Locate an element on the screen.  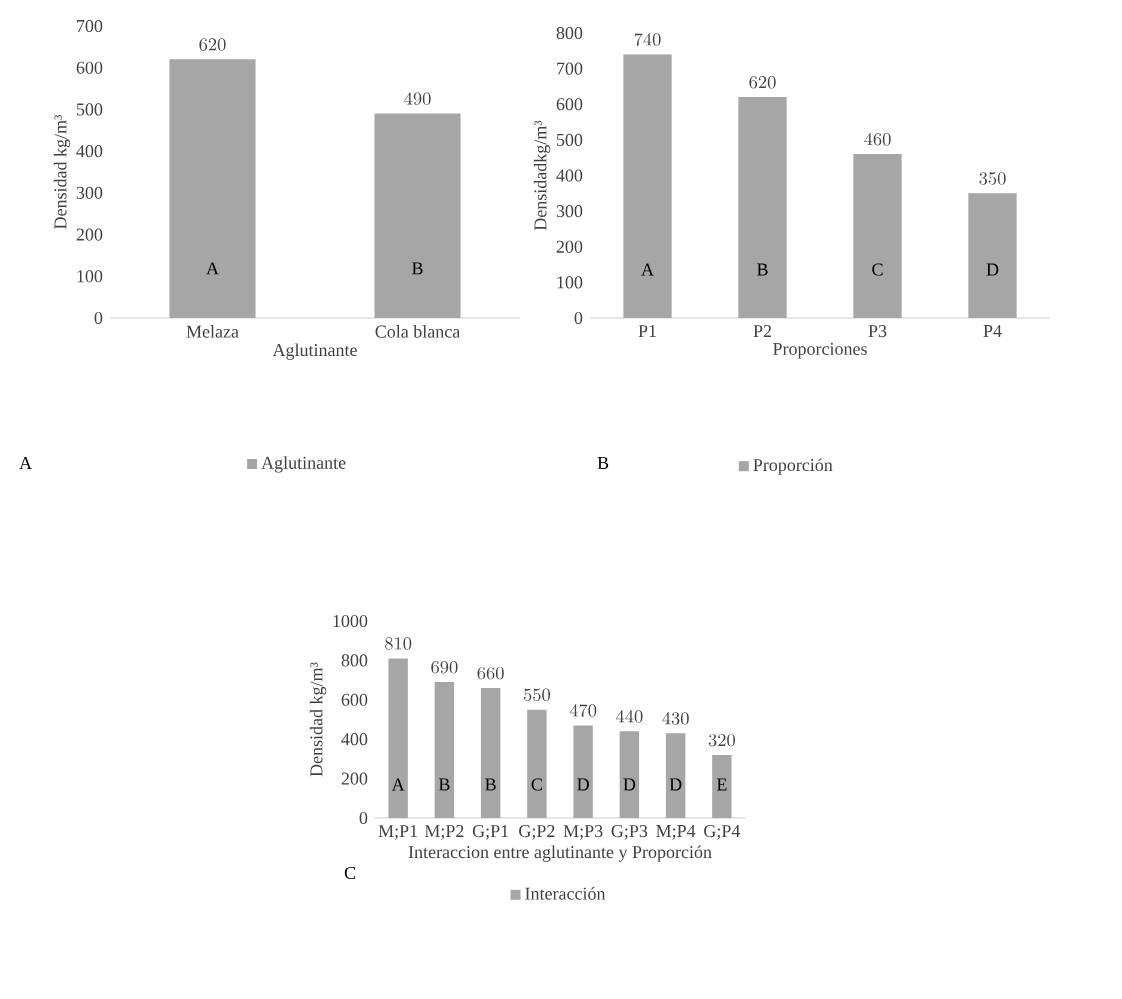
x-tick-label: M;P3 is located at coordinates (583, 832).